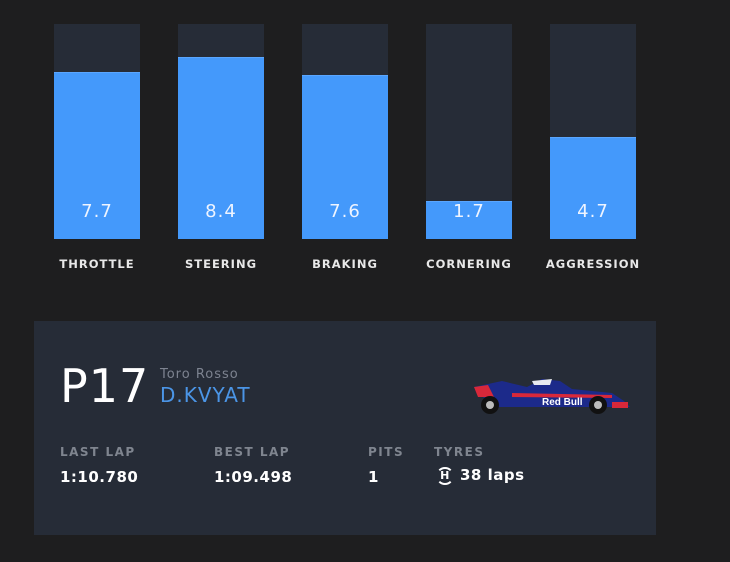 The width and height of the screenshot is (730, 562). I want to click on bar-track-braking: 7.6, so click(345, 131).